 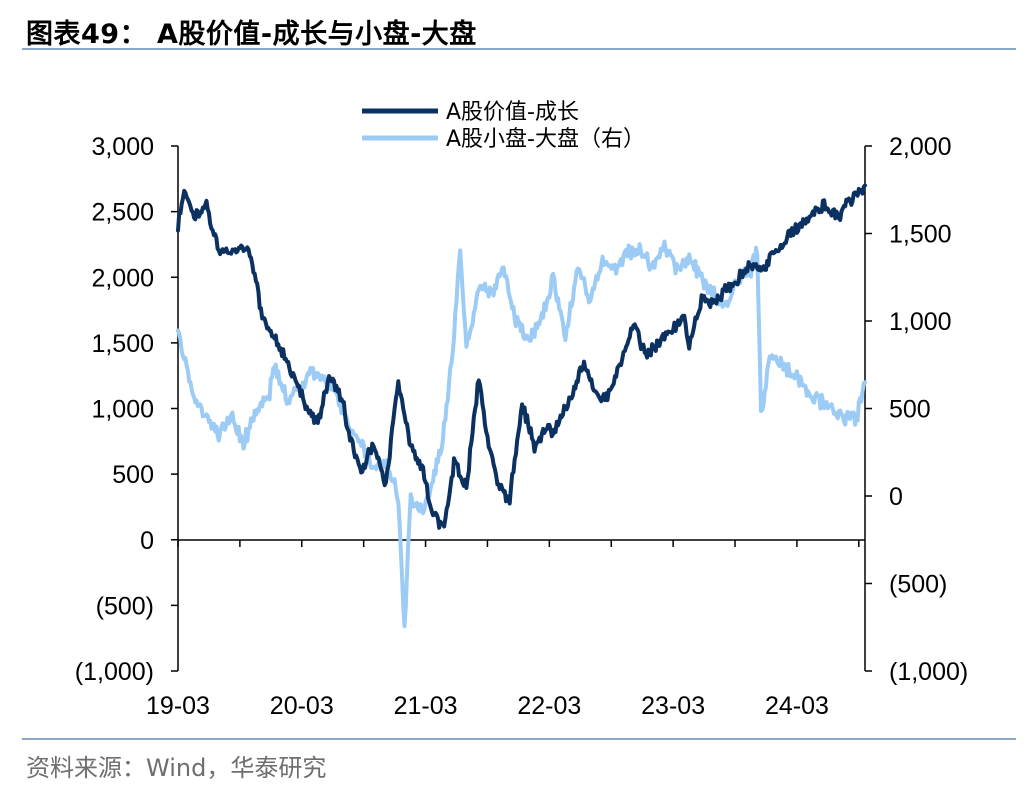 What do you see at coordinates (918, 585) in the screenshot?
I see `right-tick-label: (500)` at bounding box center [918, 585].